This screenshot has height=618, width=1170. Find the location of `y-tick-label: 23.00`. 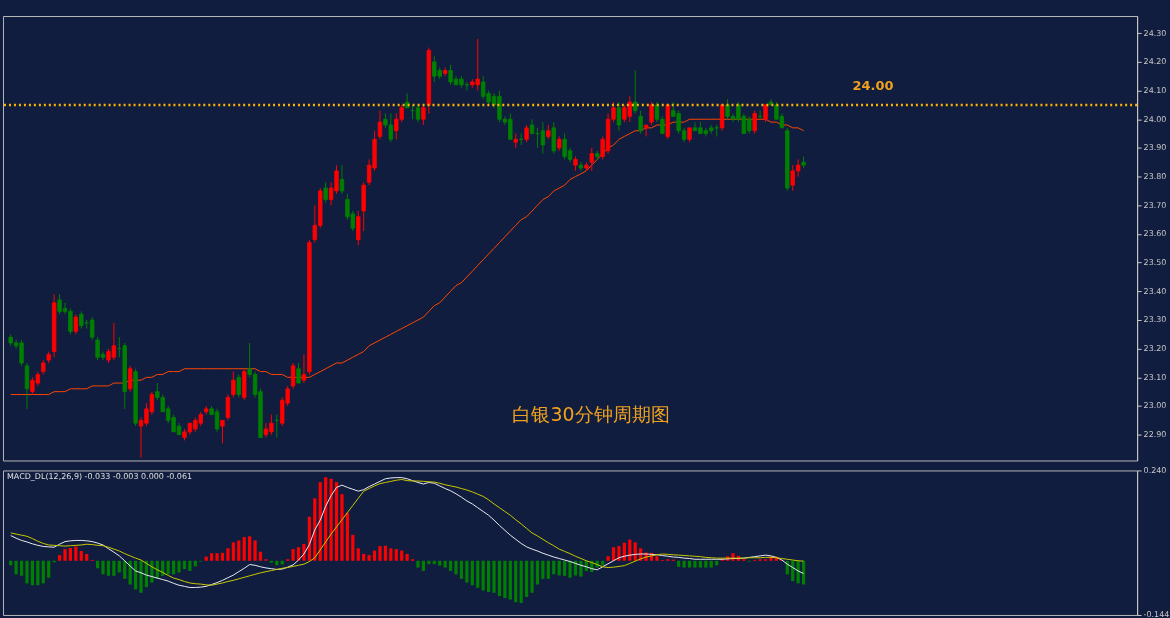

y-tick-label: 23.00 is located at coordinates (1155, 406).